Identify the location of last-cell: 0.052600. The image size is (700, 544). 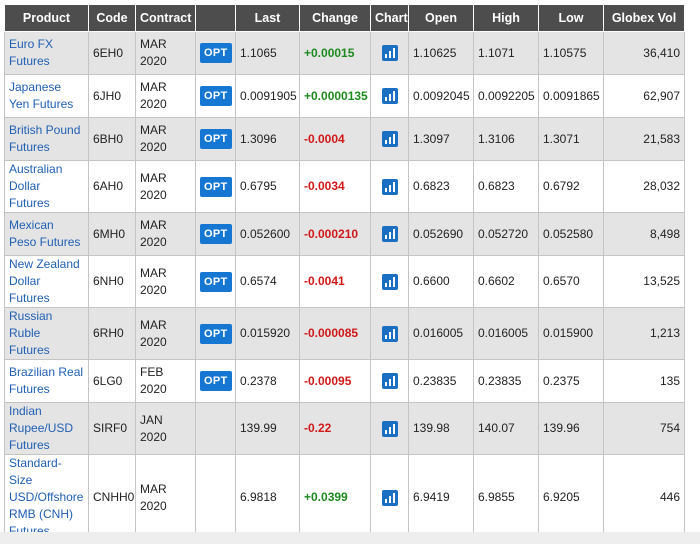
(267, 234).